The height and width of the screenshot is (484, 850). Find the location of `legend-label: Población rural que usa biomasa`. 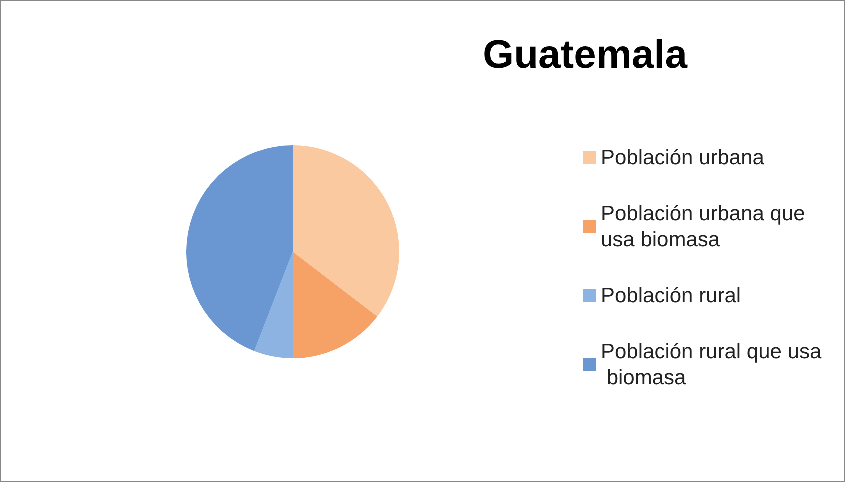

legend-label: Población rural que usa biomasa is located at coordinates (711, 365).